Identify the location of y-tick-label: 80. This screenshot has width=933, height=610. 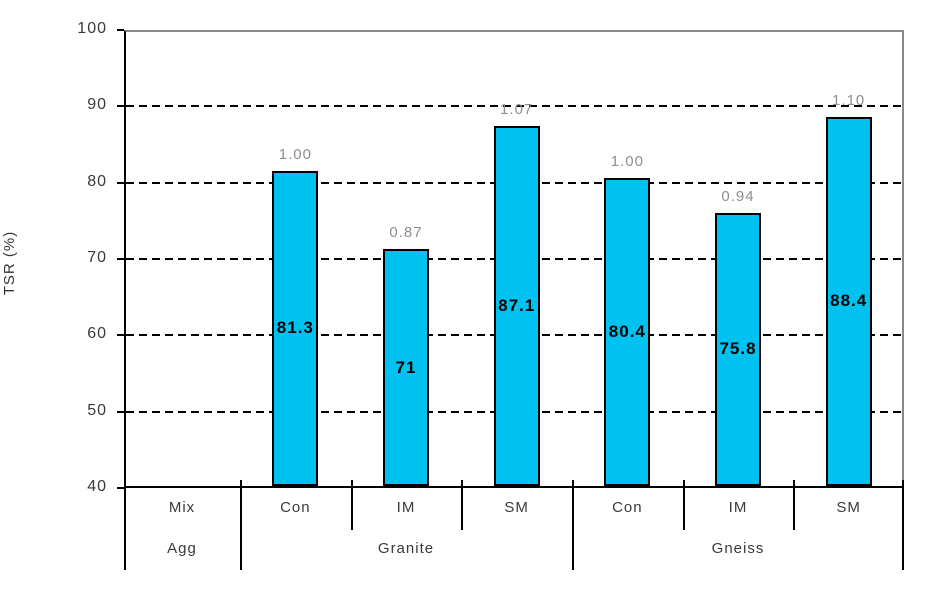
(97, 181).